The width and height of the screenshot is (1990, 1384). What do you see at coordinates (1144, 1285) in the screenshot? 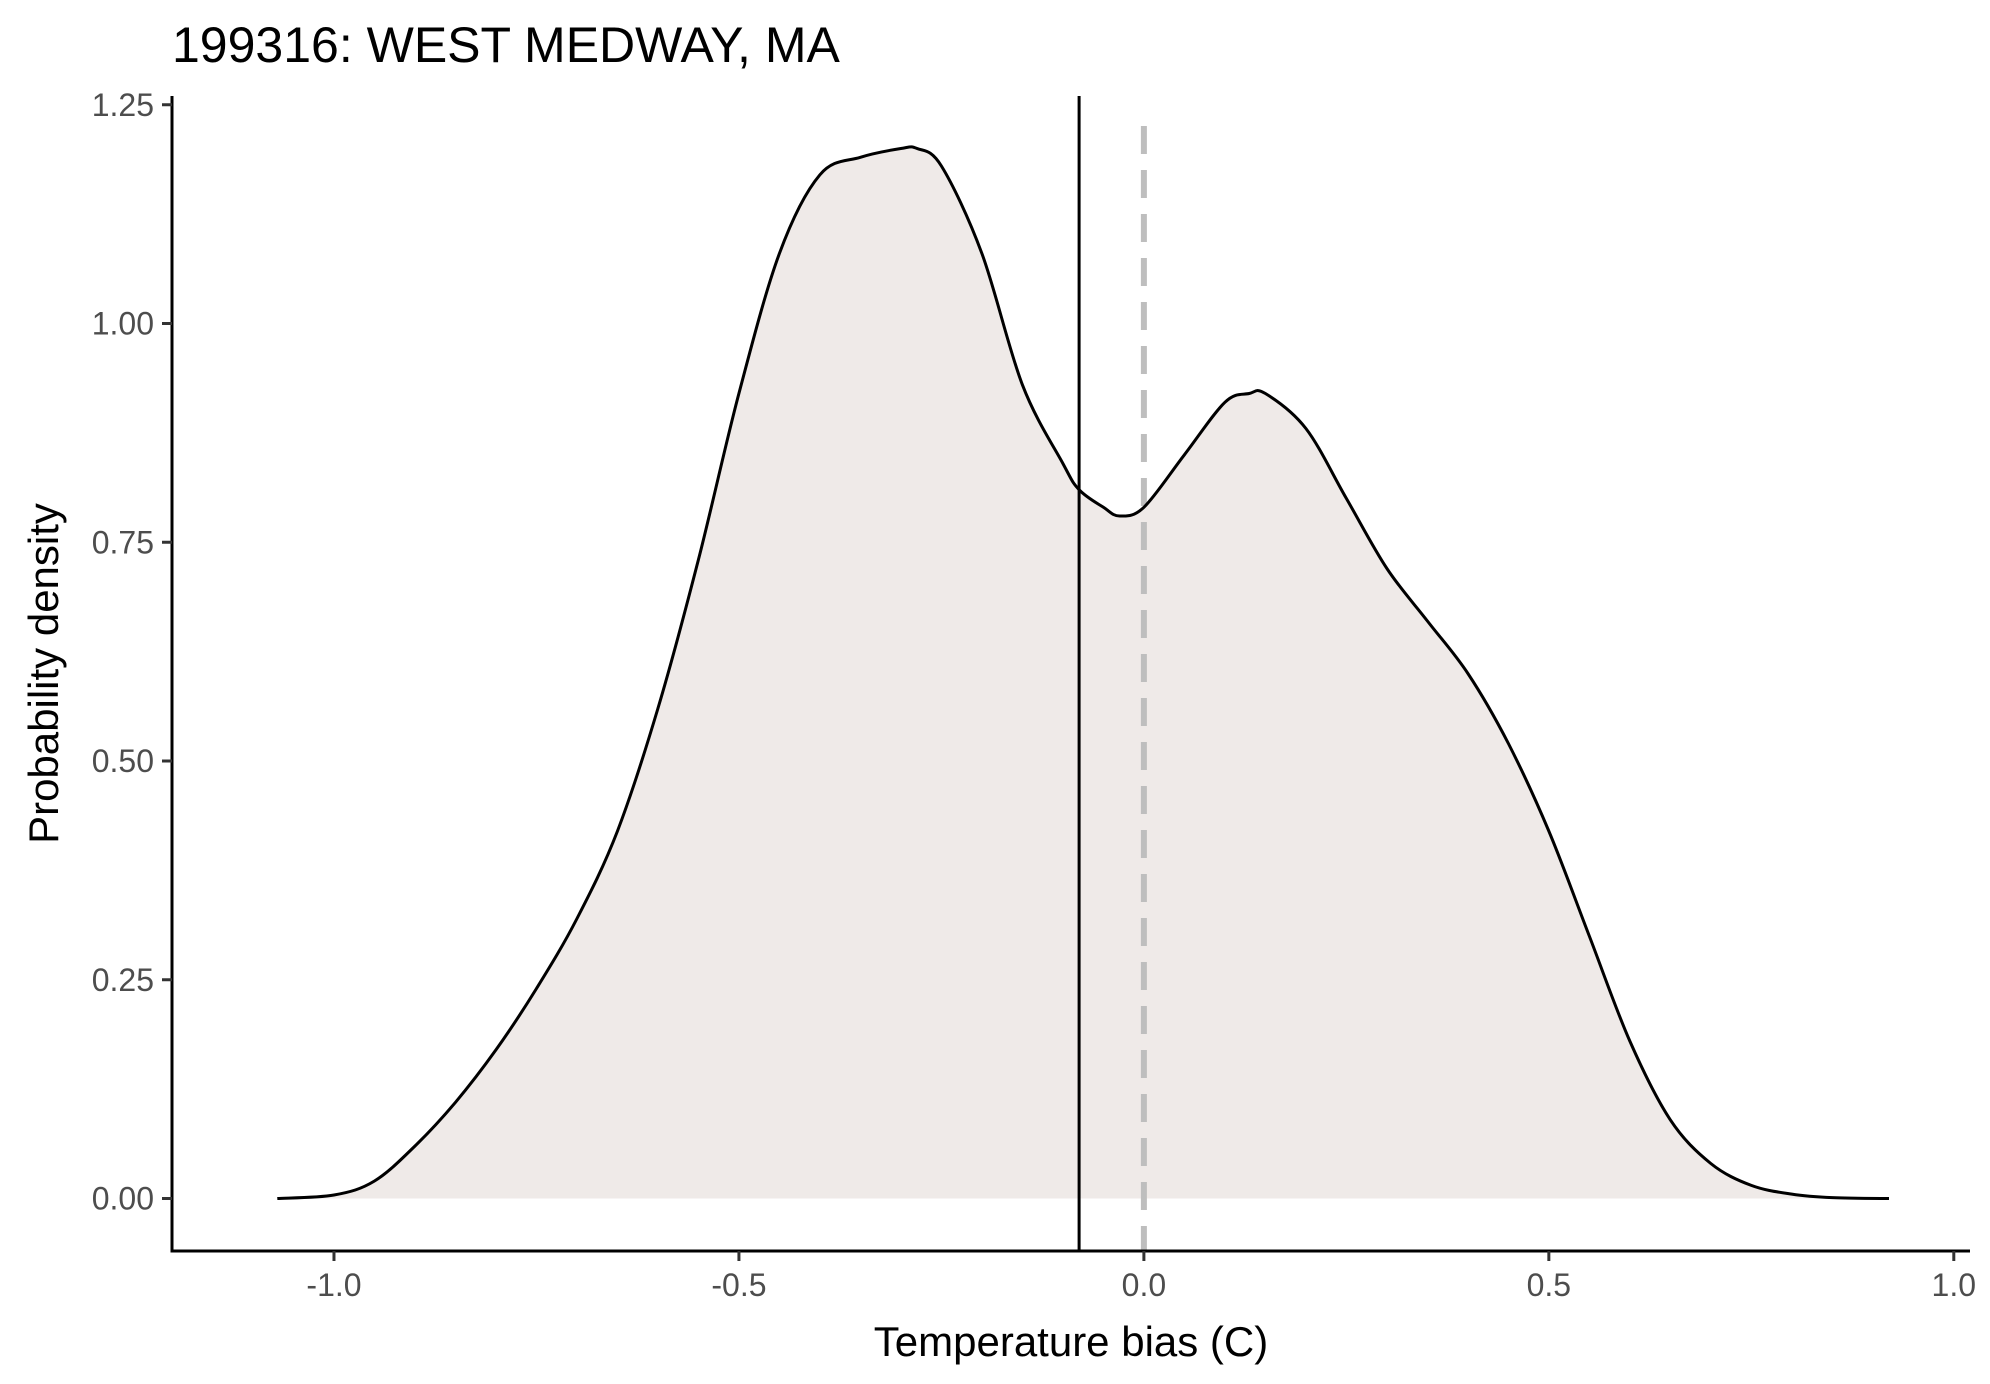
I see `x-tick-label: 0.0` at bounding box center [1144, 1285].